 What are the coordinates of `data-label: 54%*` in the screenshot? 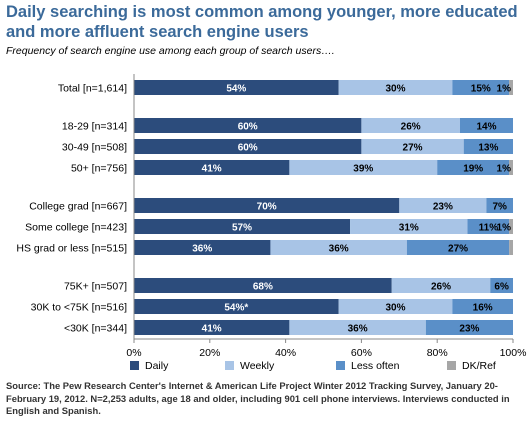 It's located at (236, 308).